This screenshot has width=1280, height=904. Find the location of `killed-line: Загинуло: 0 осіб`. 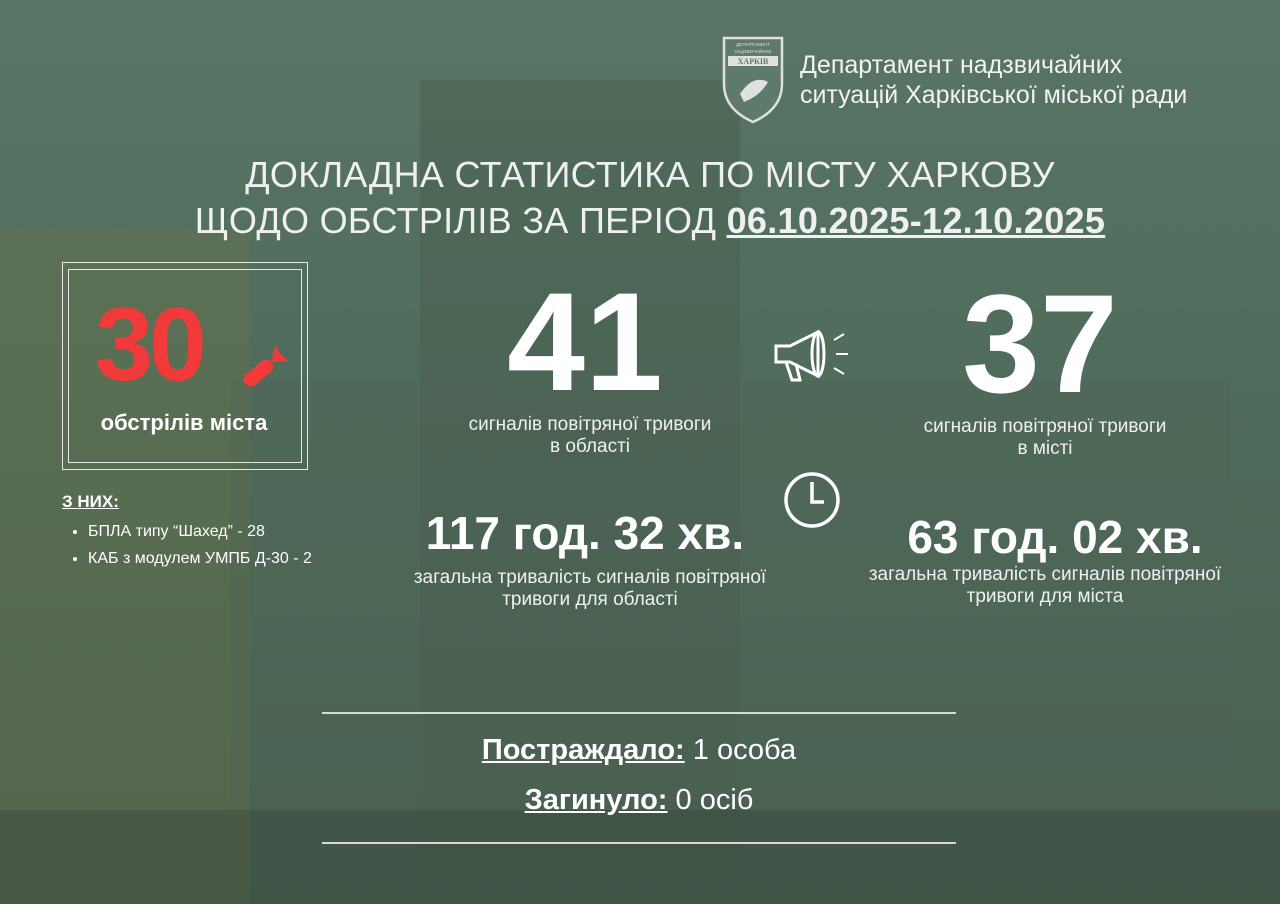

killed-line: Загинуло: 0 осіб is located at coordinates (639, 800).